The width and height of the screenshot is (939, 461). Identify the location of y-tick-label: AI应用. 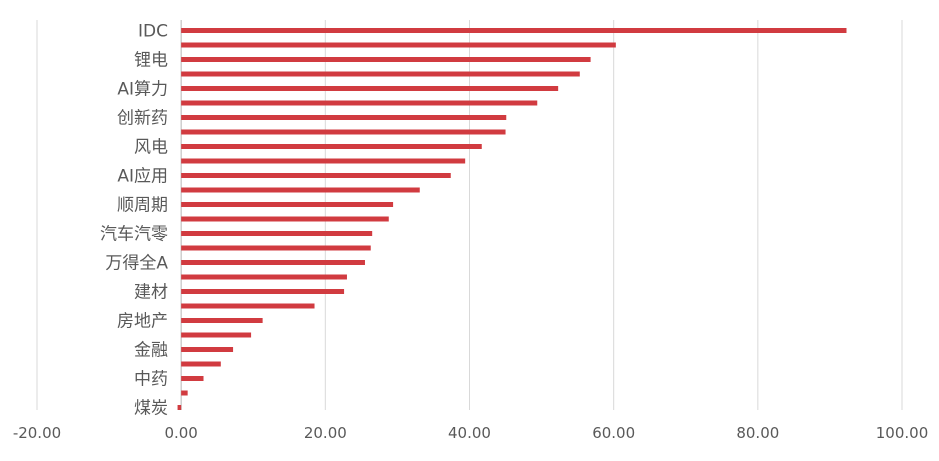
(142, 177).